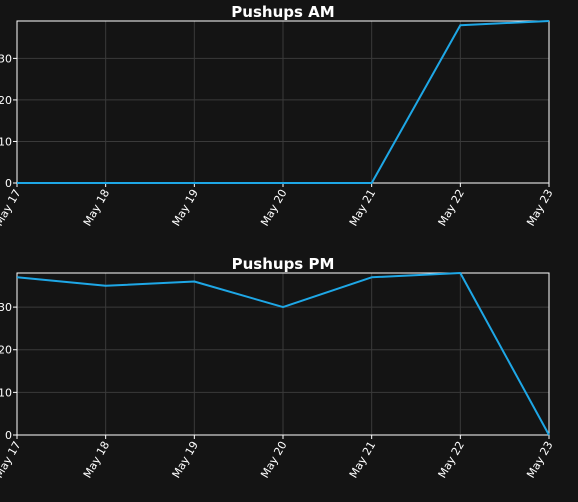 Image resolution: width=578 pixels, height=502 pixels. I want to click on chart-title: Pushups AM, so click(282, 12).